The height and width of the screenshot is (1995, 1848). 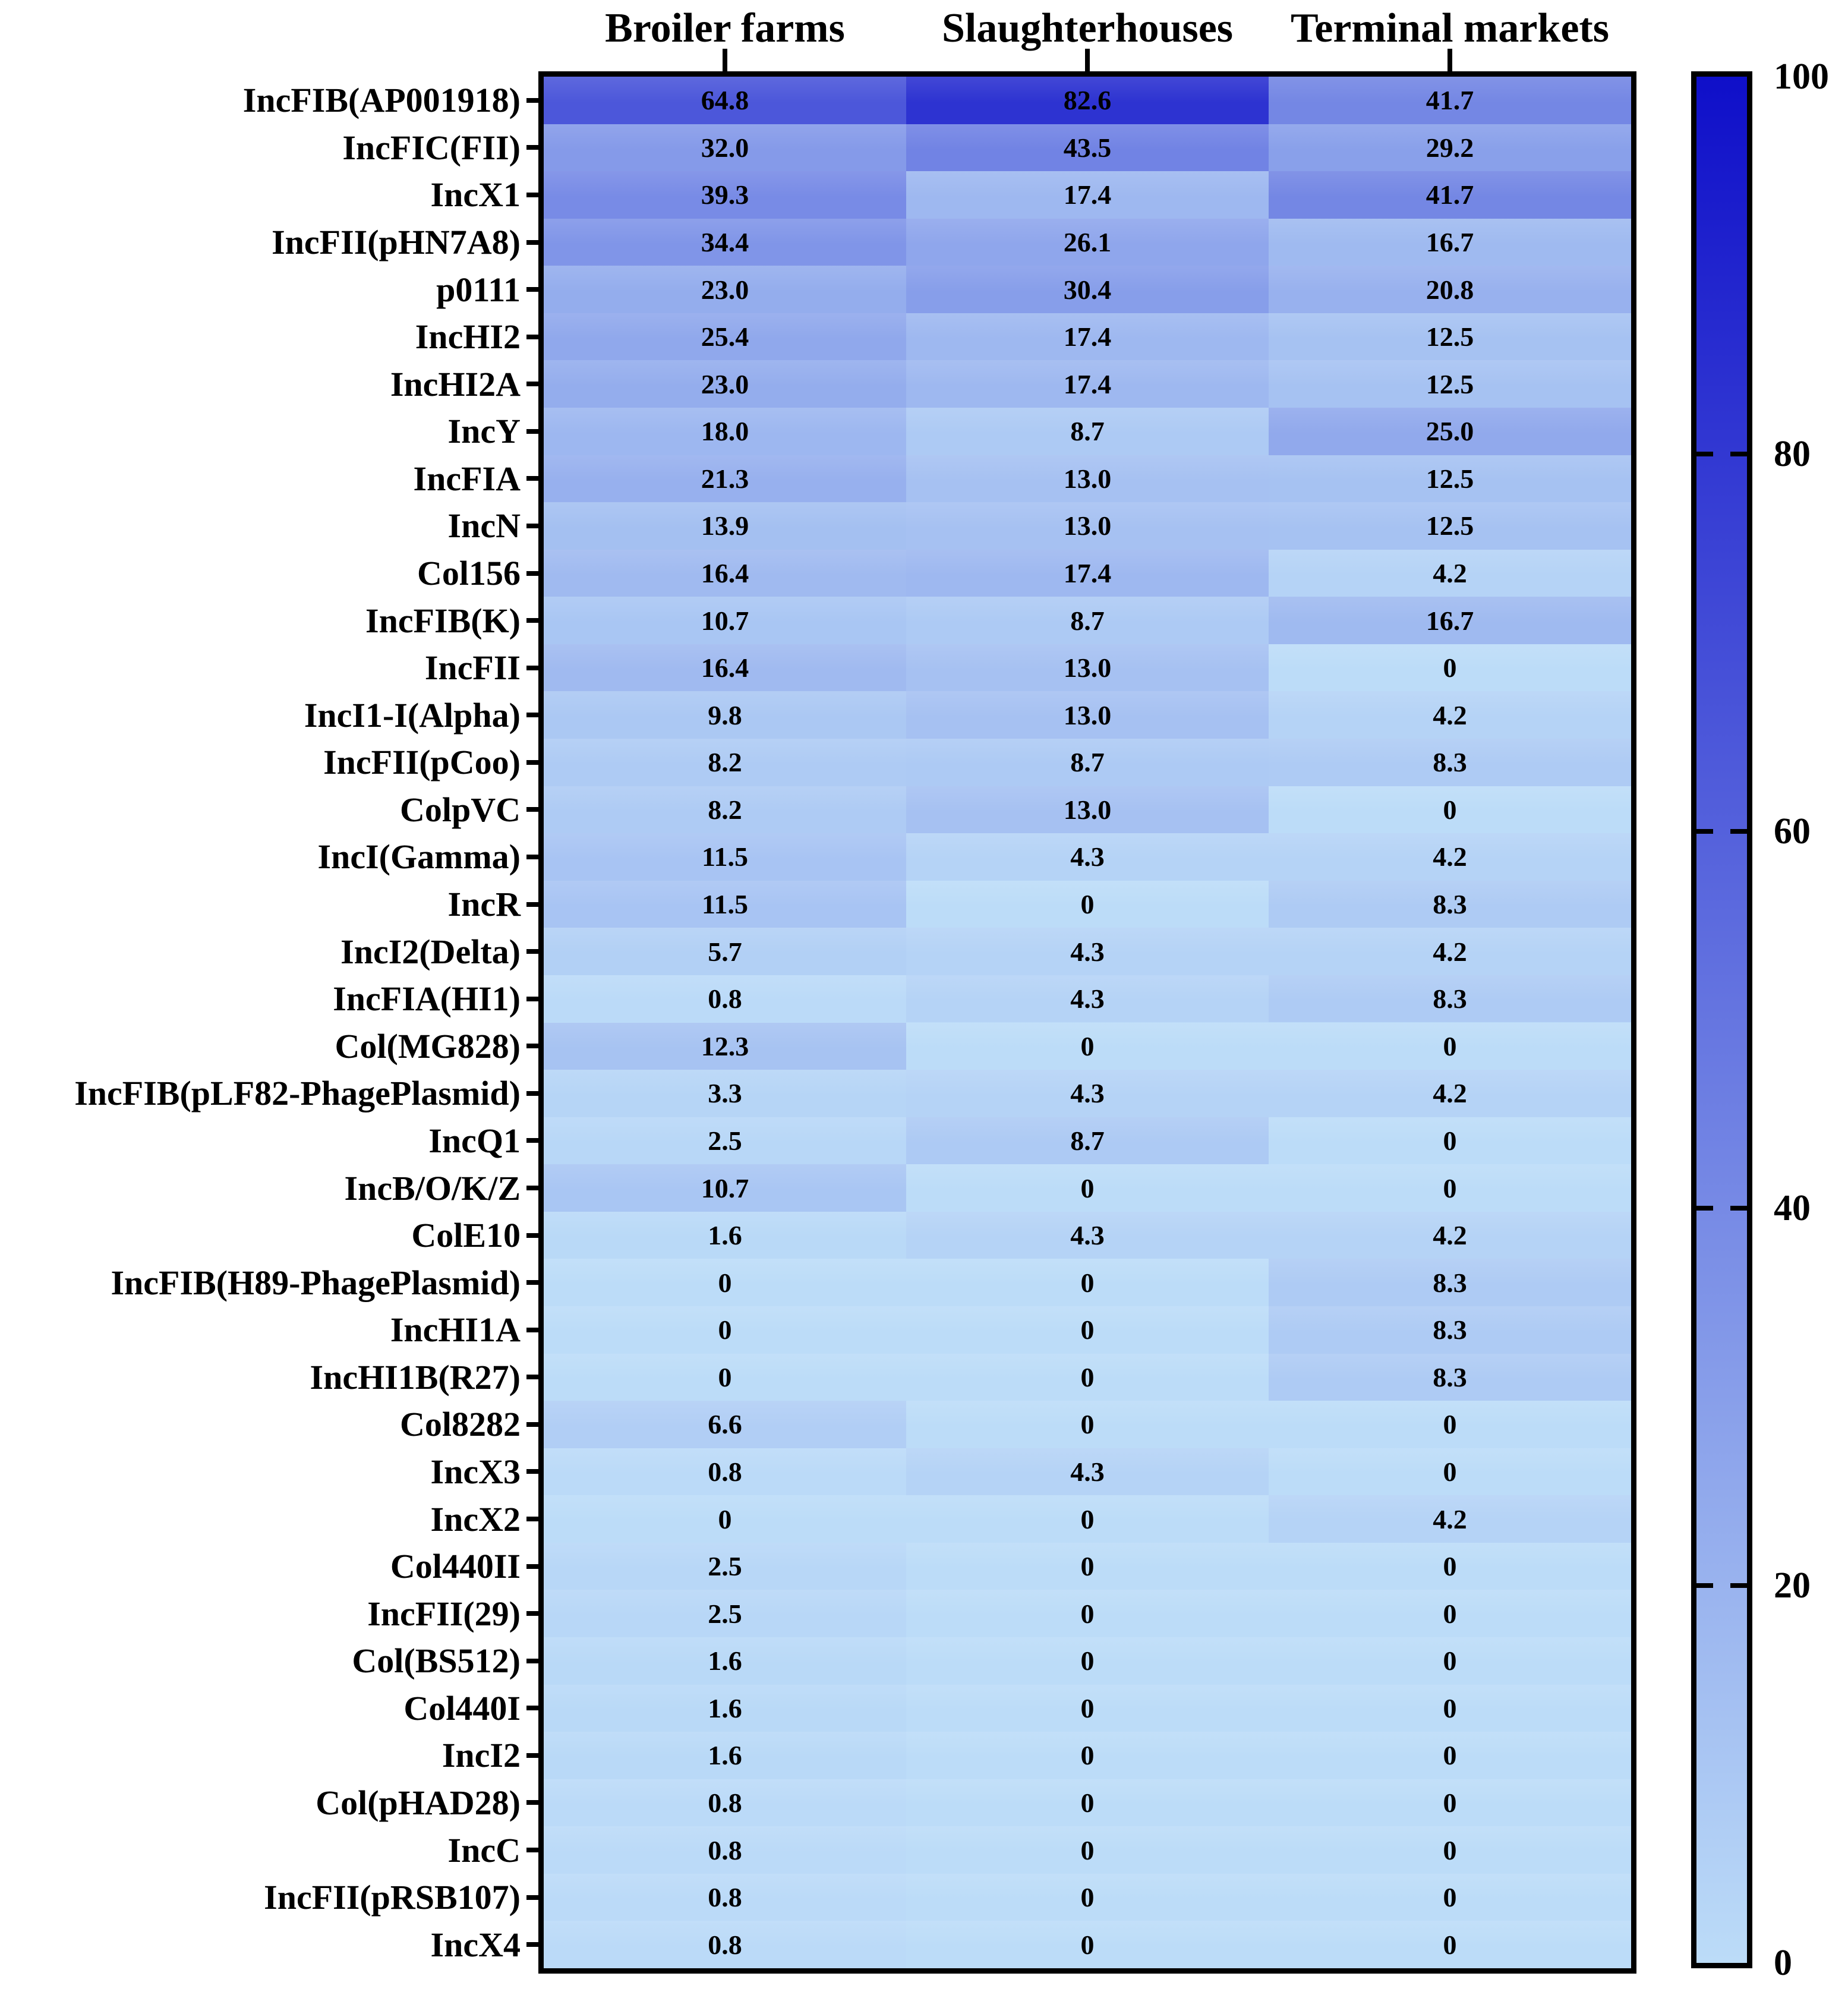 What do you see at coordinates (455, 1567) in the screenshot?
I see `row-label: Col440II` at bounding box center [455, 1567].